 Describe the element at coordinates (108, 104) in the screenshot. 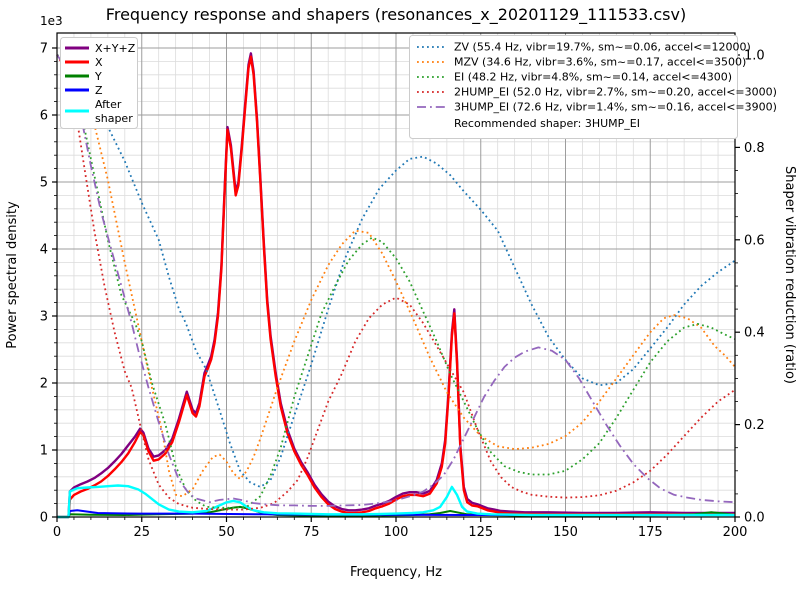

I see `legend-psd-label: After` at that location.